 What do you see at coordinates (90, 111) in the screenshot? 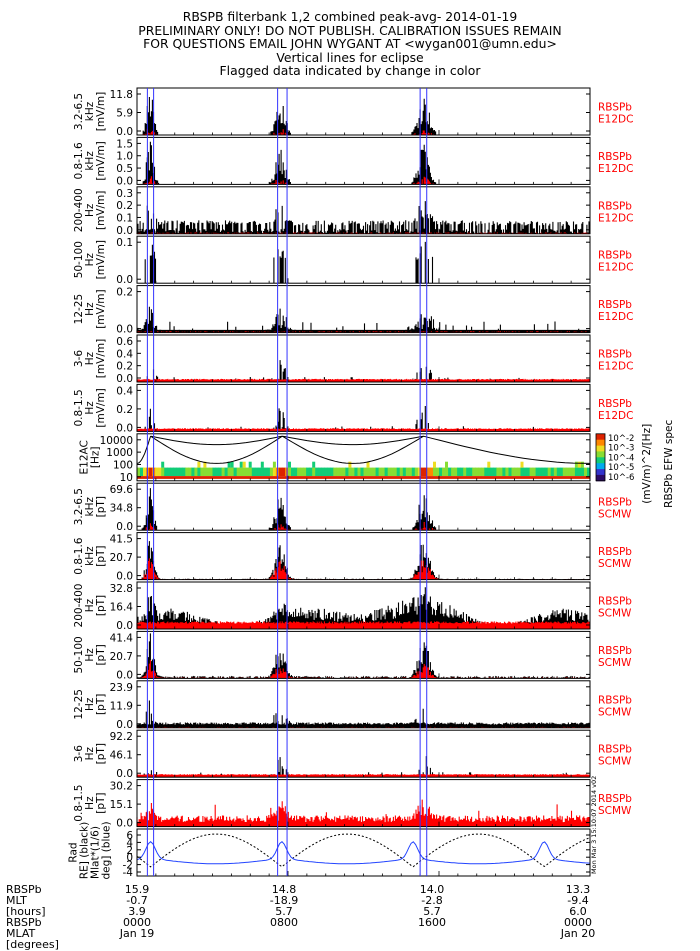
I see `y-axis-label: kHz` at bounding box center [90, 111].